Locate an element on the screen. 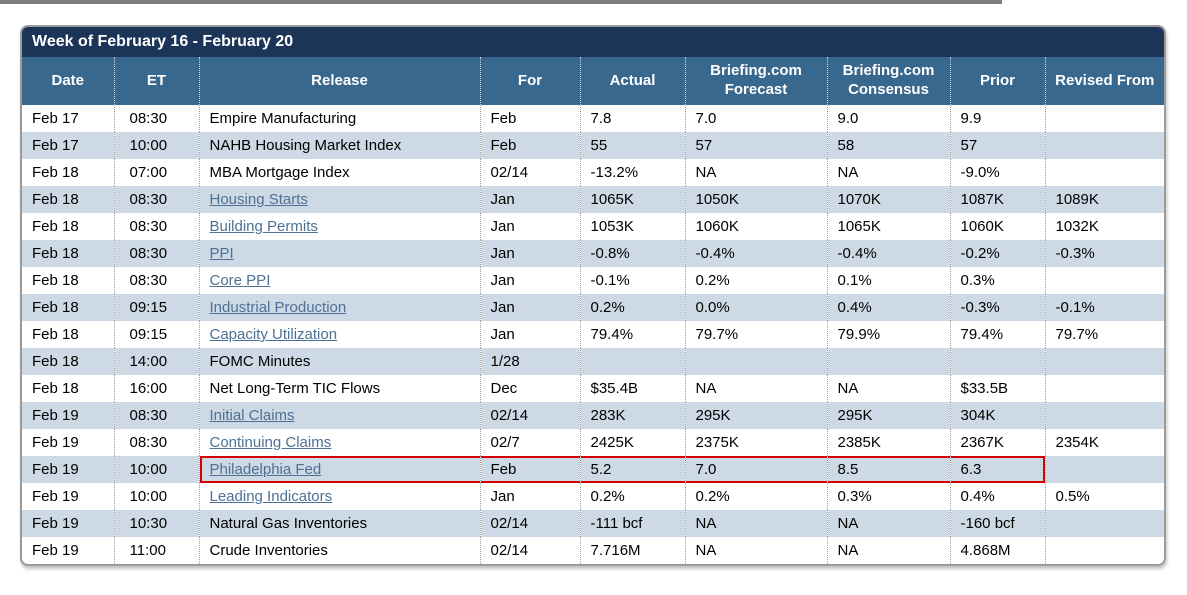  cell-release: Net Long-Term TIC Flows is located at coordinates (339, 388).